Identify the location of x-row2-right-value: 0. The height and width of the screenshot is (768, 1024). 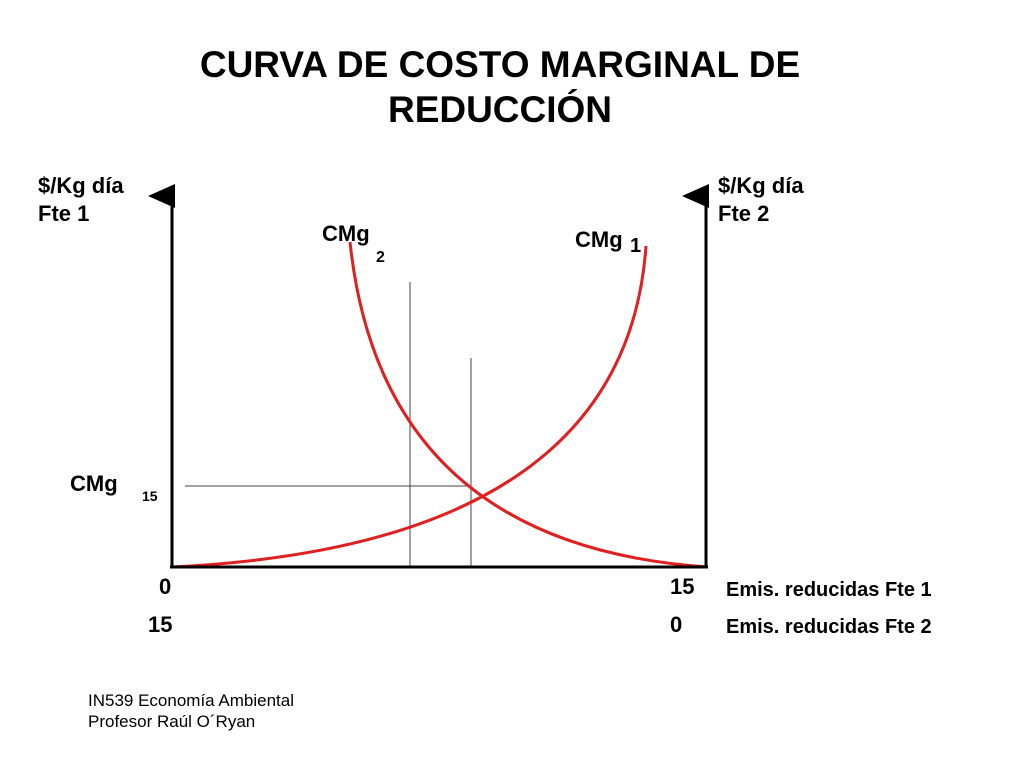
(676, 624).